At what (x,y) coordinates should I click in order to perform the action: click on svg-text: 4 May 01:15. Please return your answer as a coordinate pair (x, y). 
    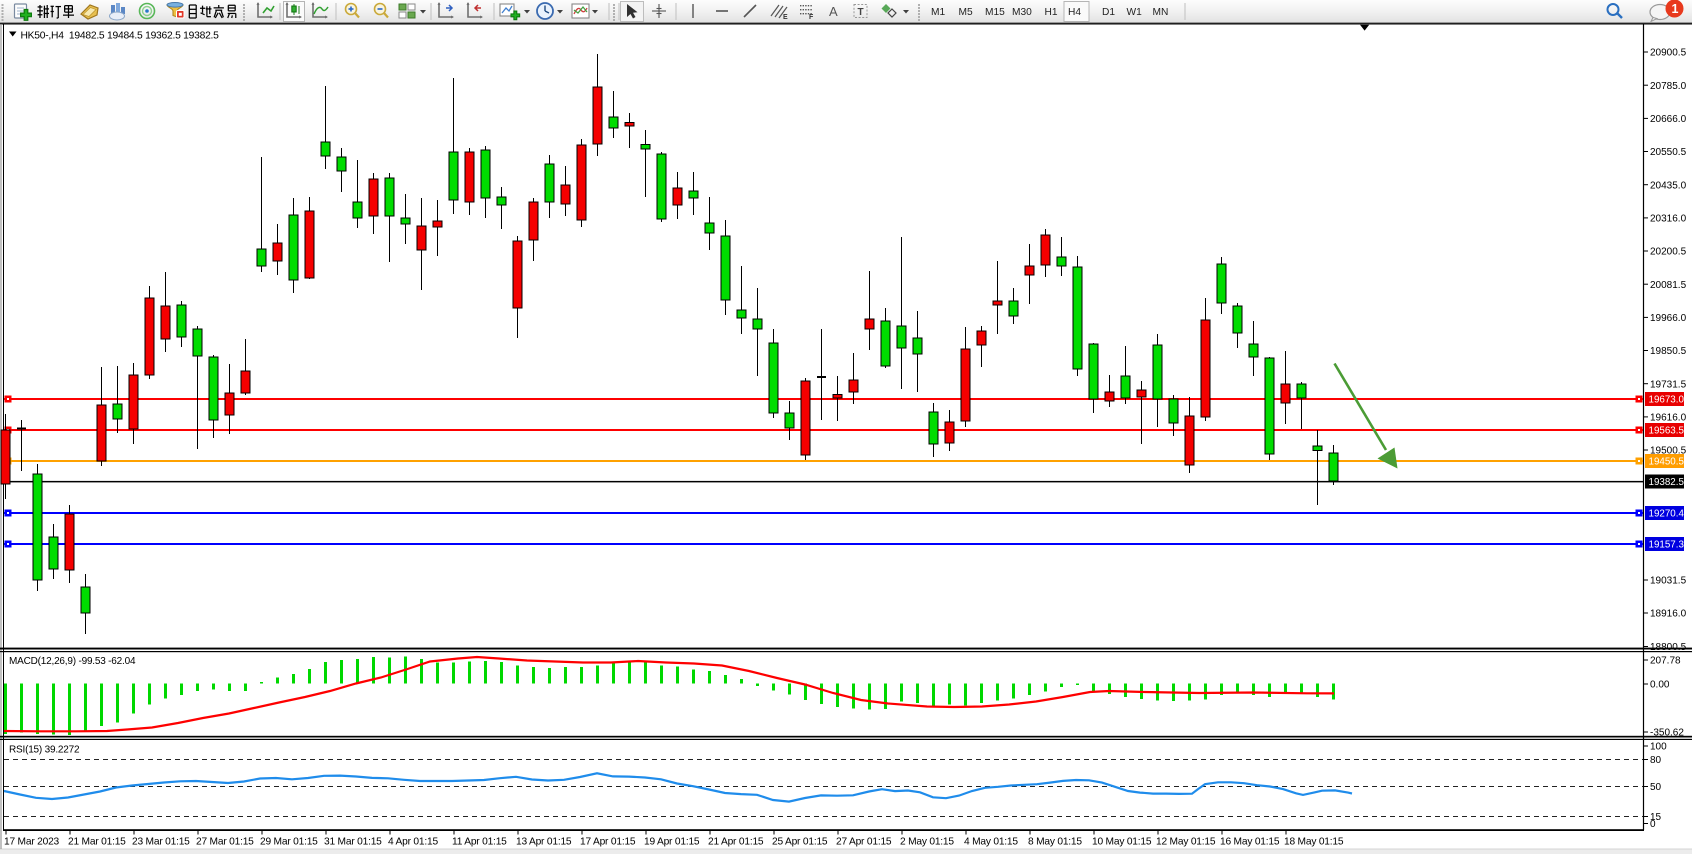
    Looking at the image, I should click on (991, 842).